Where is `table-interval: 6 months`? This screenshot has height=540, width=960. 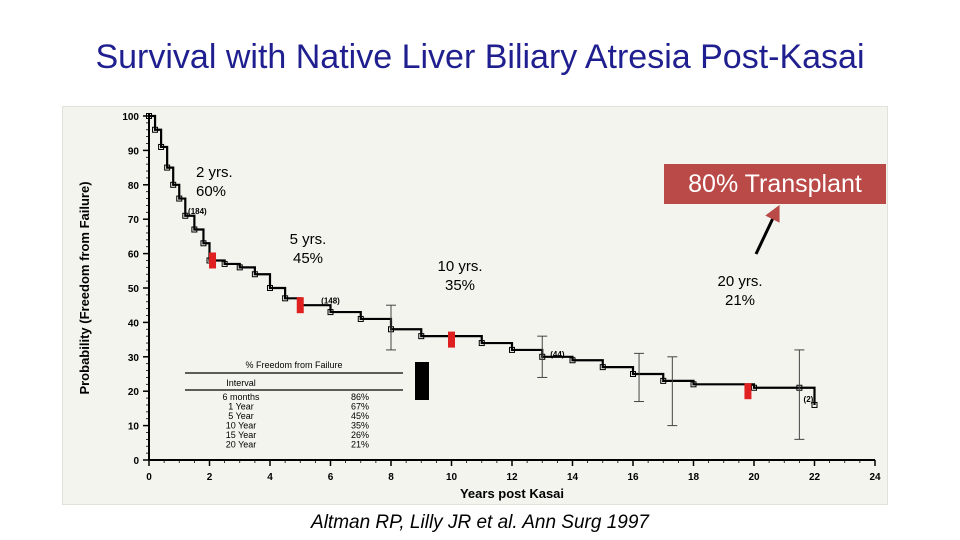
table-interval: 6 months is located at coordinates (241, 397).